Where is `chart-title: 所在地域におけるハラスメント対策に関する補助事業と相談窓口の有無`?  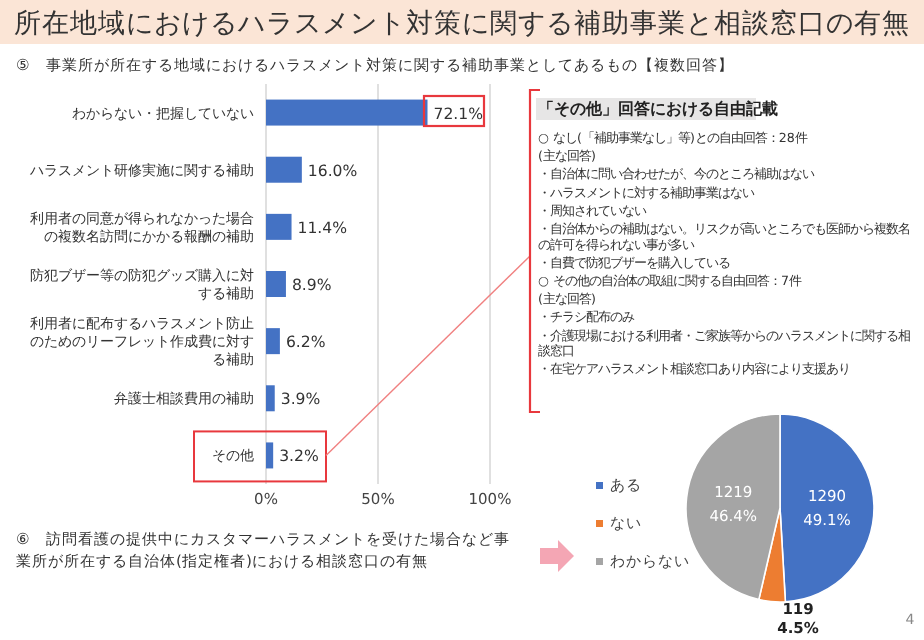
chart-title: 所在地域におけるハラスメント対策に関する補助事業と相談窓口の有無 is located at coordinates (462, 24).